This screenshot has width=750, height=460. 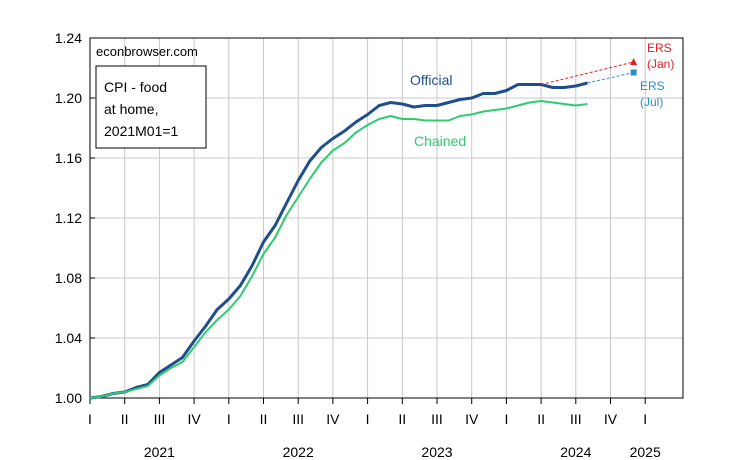 I want to click on forecast-marker-jan, so click(x=634, y=61).